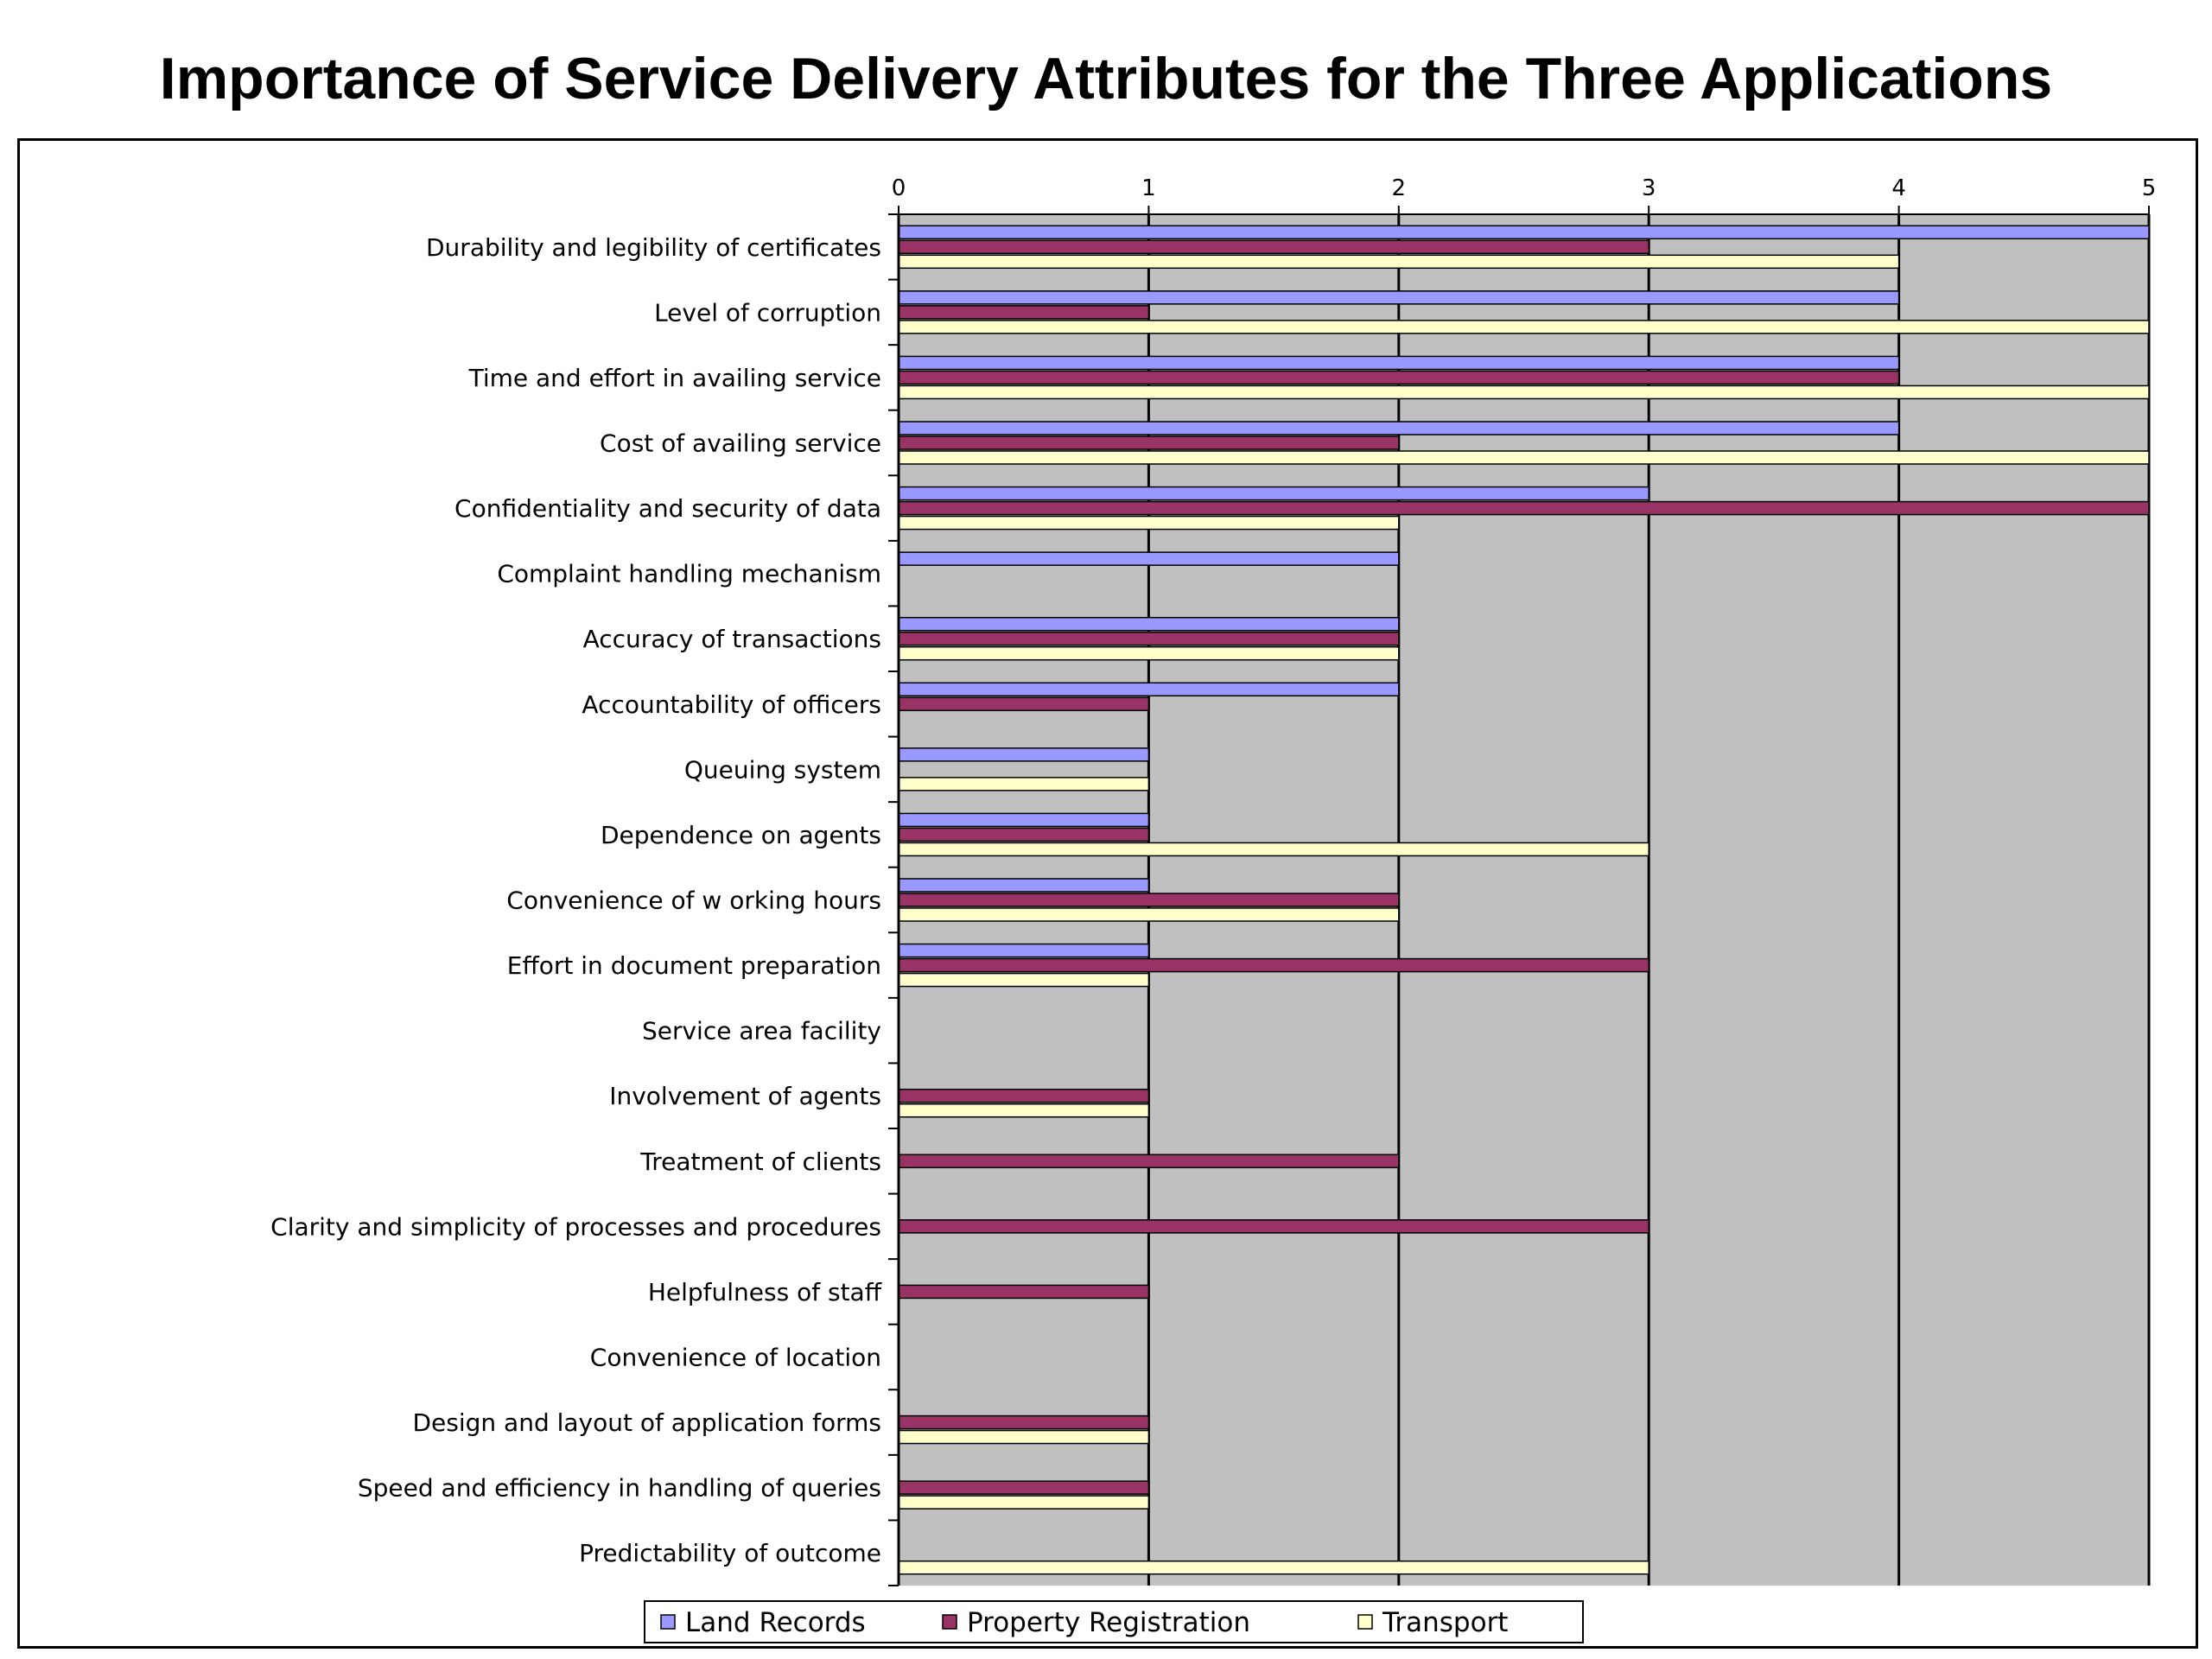 This screenshot has height=1659, width=2212. Describe the element at coordinates (741, 835) in the screenshot. I see `category-label: Dependence on agents` at that location.